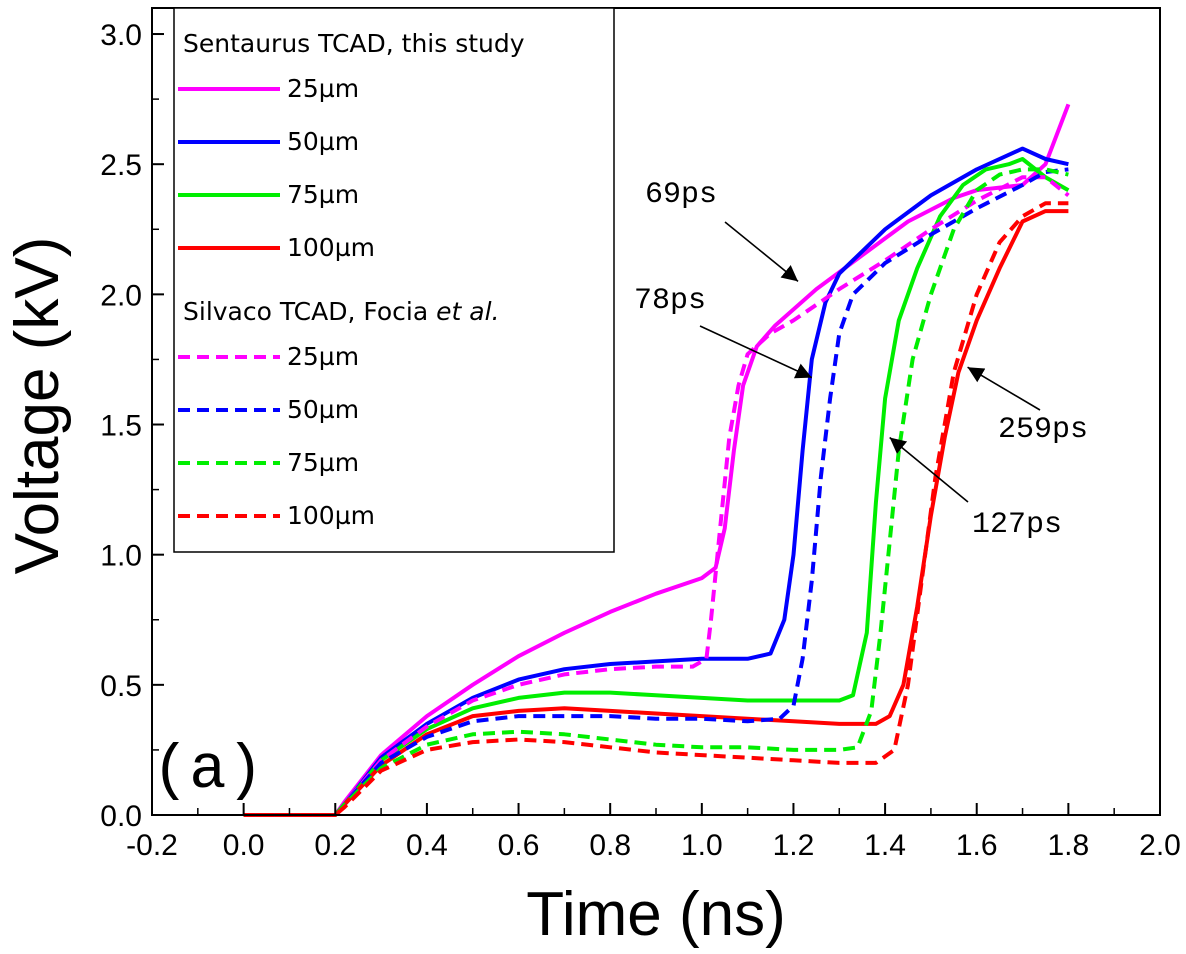  Describe the element at coordinates (152, 845) in the screenshot. I see `x-tick-label: -0.2` at that location.